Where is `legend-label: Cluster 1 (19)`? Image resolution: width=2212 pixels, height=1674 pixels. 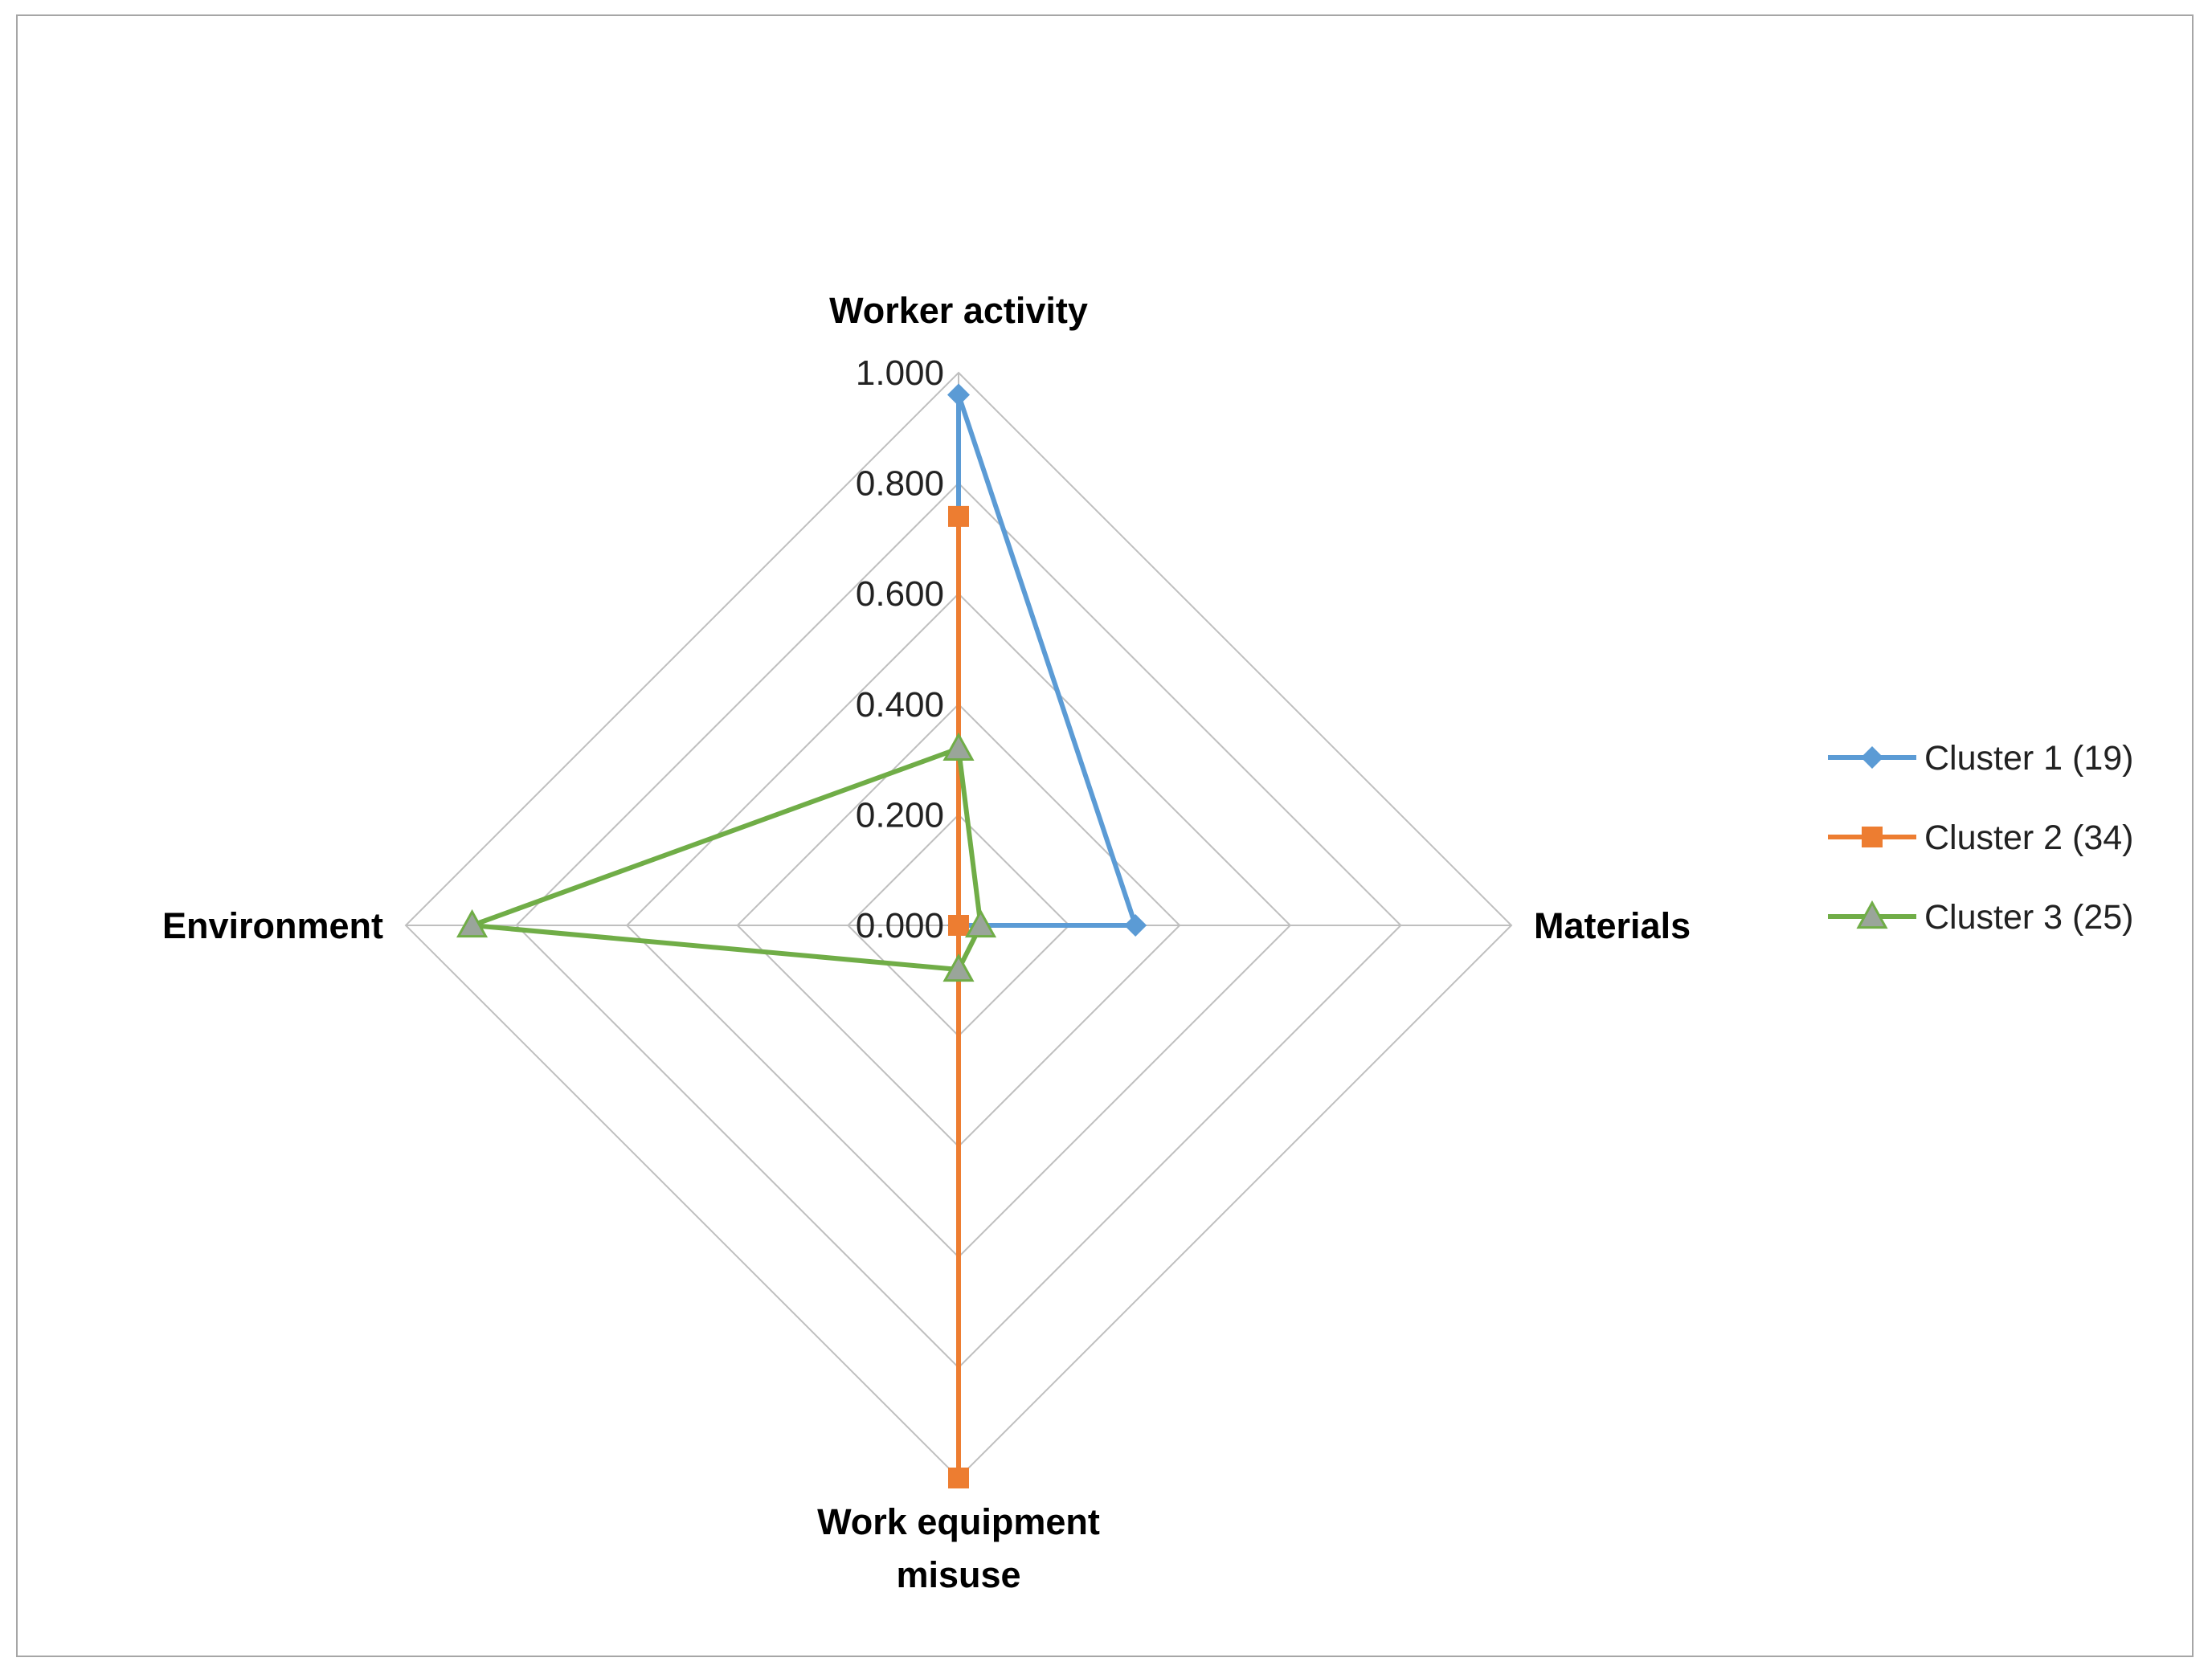 legend-label: Cluster 1 (19) is located at coordinates (2028, 758).